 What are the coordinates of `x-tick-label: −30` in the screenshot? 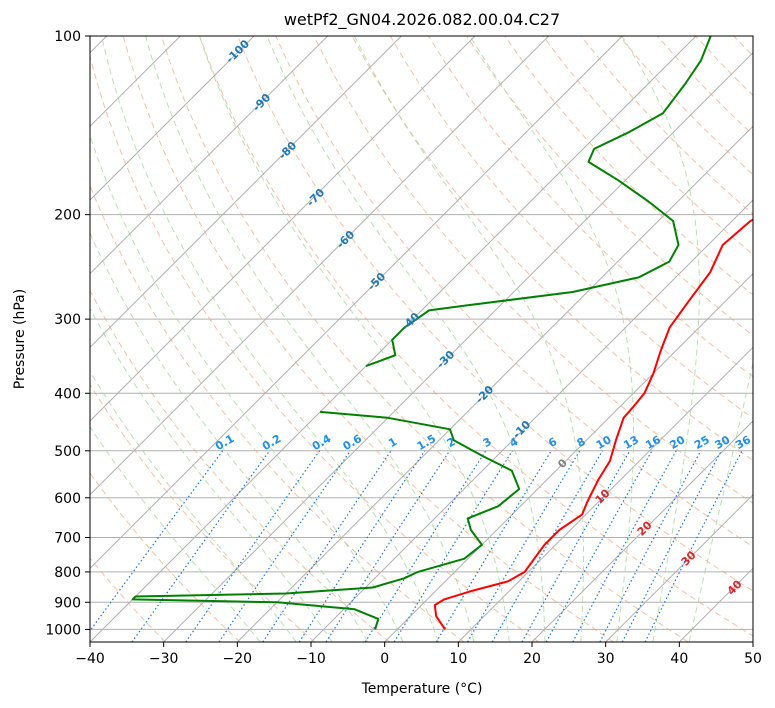 It's located at (164, 659).